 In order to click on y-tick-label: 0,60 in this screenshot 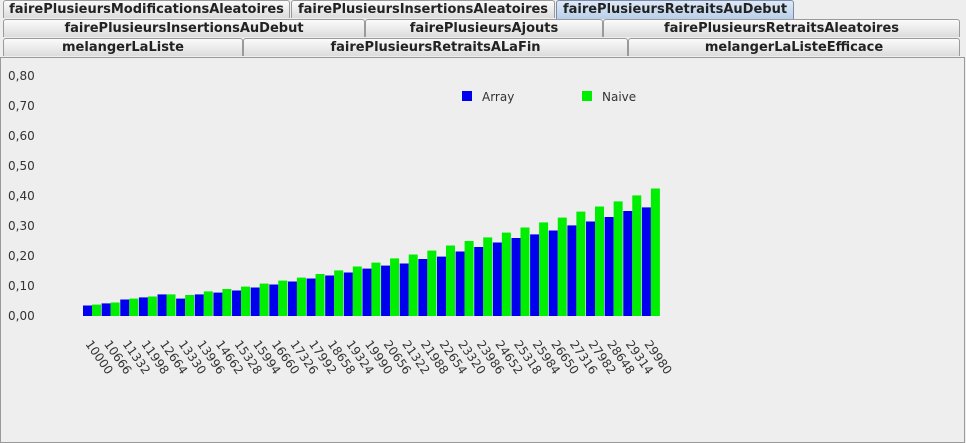, I will do `click(21, 136)`.